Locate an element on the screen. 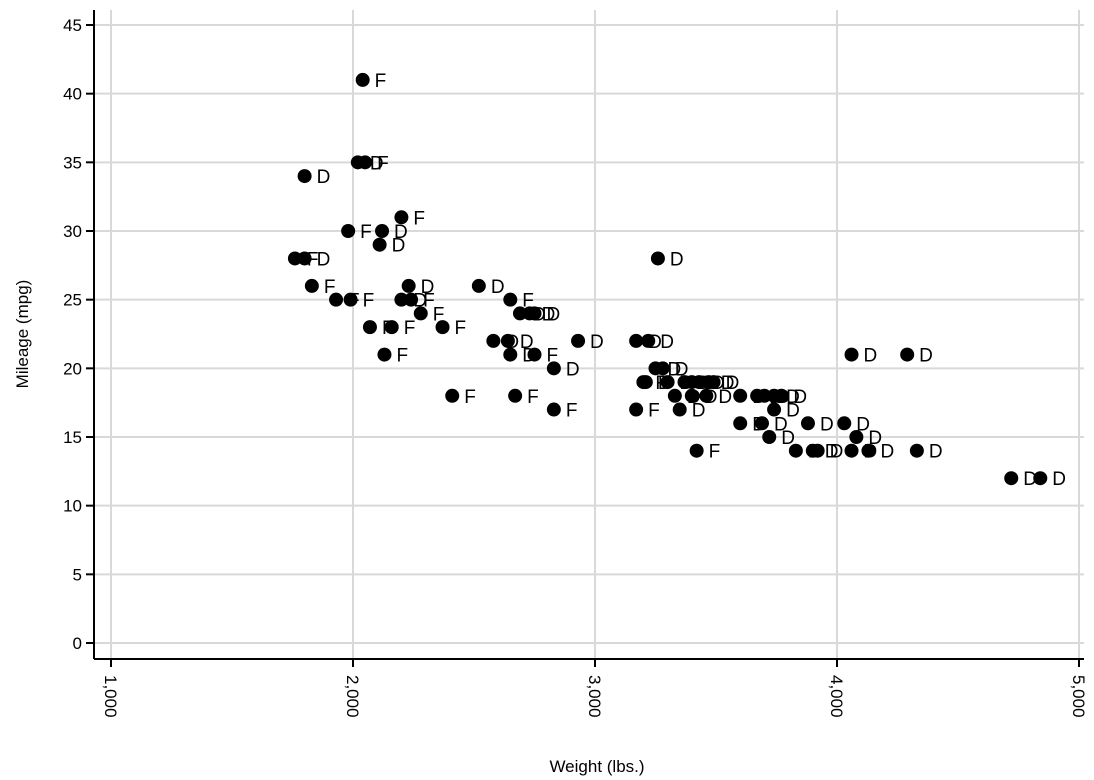 This screenshot has width=1094, height=780. x-tick-label: 3,000 is located at coordinates (594, 696).